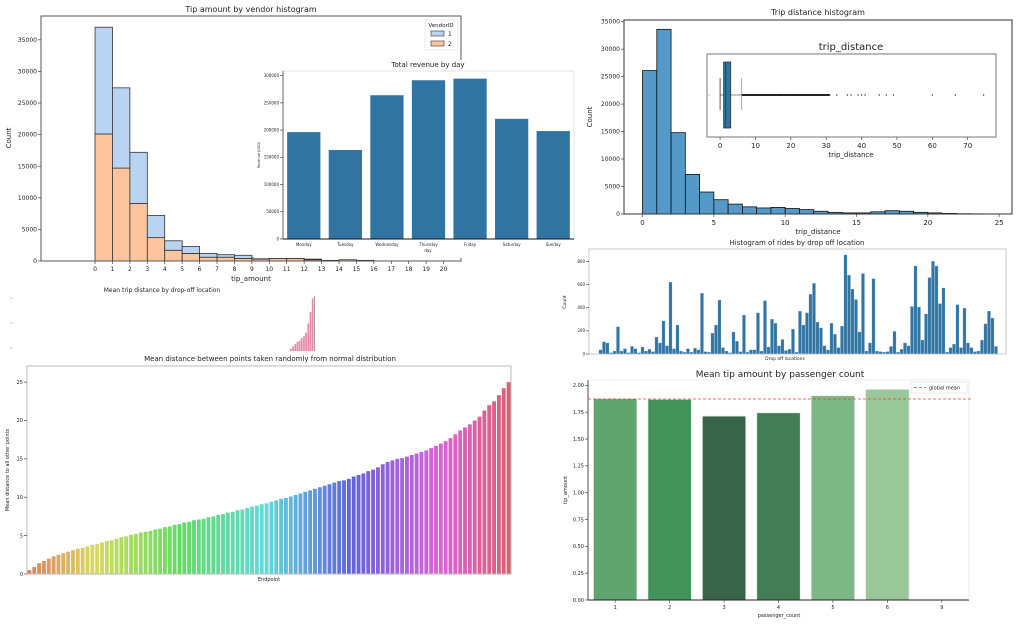 This screenshot has width=1023, height=624. I want to click on x-tick-label: 13, so click(322, 269).